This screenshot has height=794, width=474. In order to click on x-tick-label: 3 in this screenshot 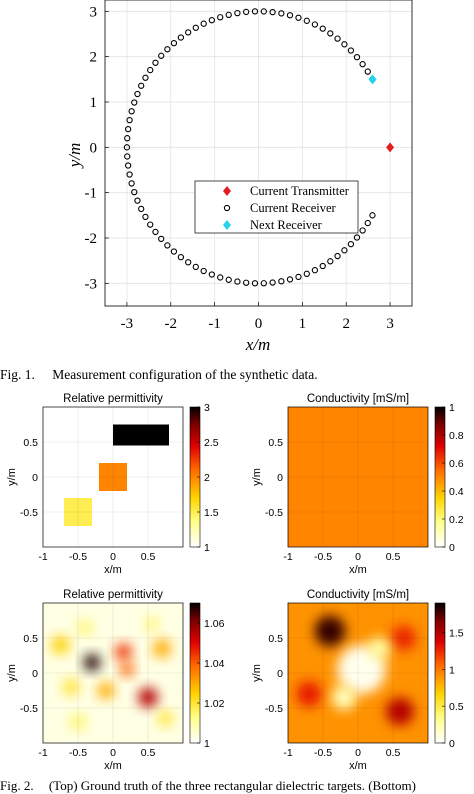, I will do `click(390, 324)`.